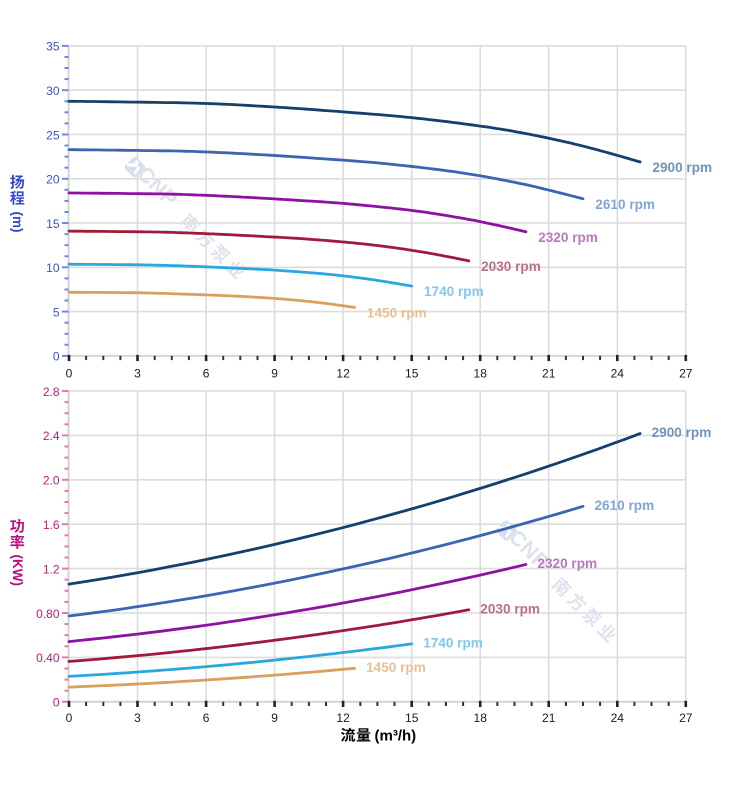  What do you see at coordinates (53, 180) in the screenshot?
I see `svg-text: 20` at bounding box center [53, 180].